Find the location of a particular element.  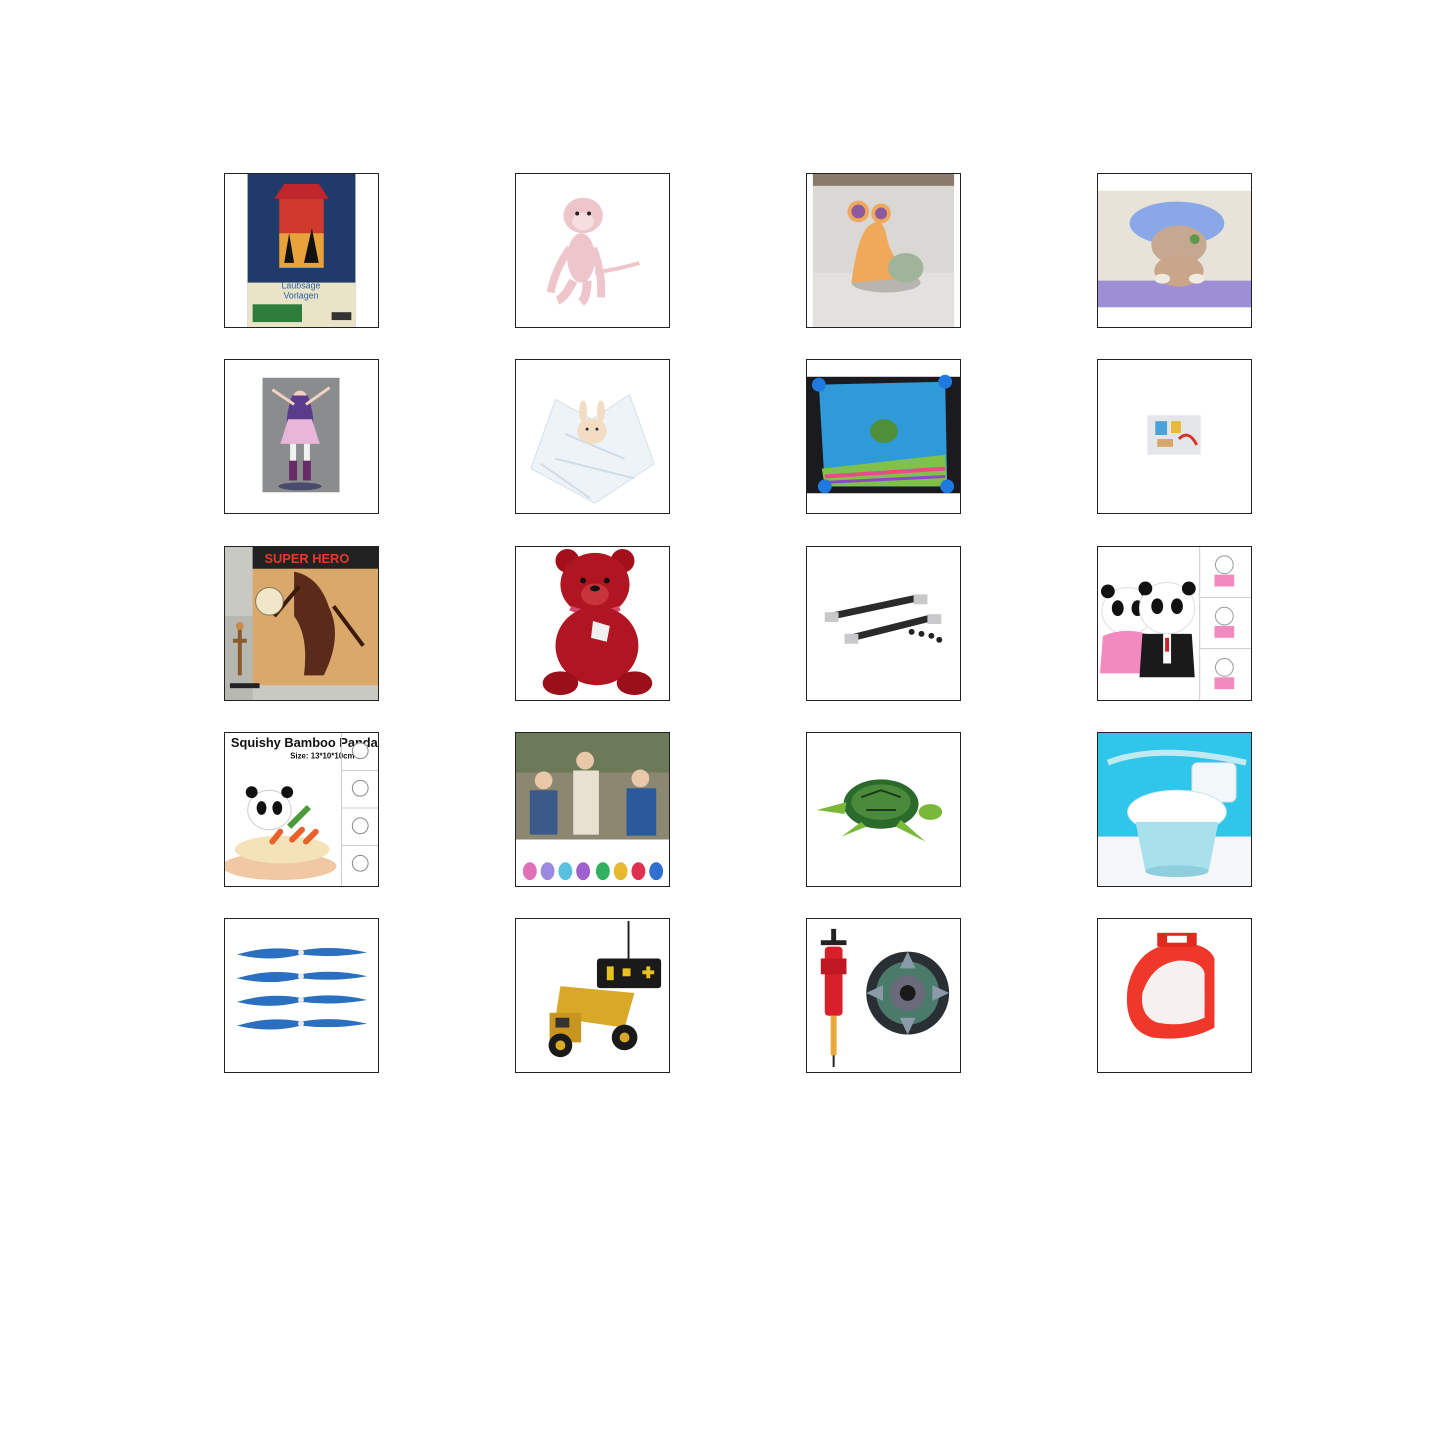

panda-couple-icon is located at coordinates (1175, 623).